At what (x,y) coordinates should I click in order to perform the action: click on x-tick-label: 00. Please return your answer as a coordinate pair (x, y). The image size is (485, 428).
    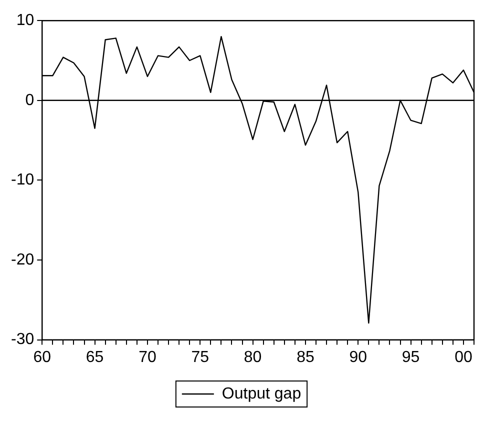
    Looking at the image, I should click on (463, 357).